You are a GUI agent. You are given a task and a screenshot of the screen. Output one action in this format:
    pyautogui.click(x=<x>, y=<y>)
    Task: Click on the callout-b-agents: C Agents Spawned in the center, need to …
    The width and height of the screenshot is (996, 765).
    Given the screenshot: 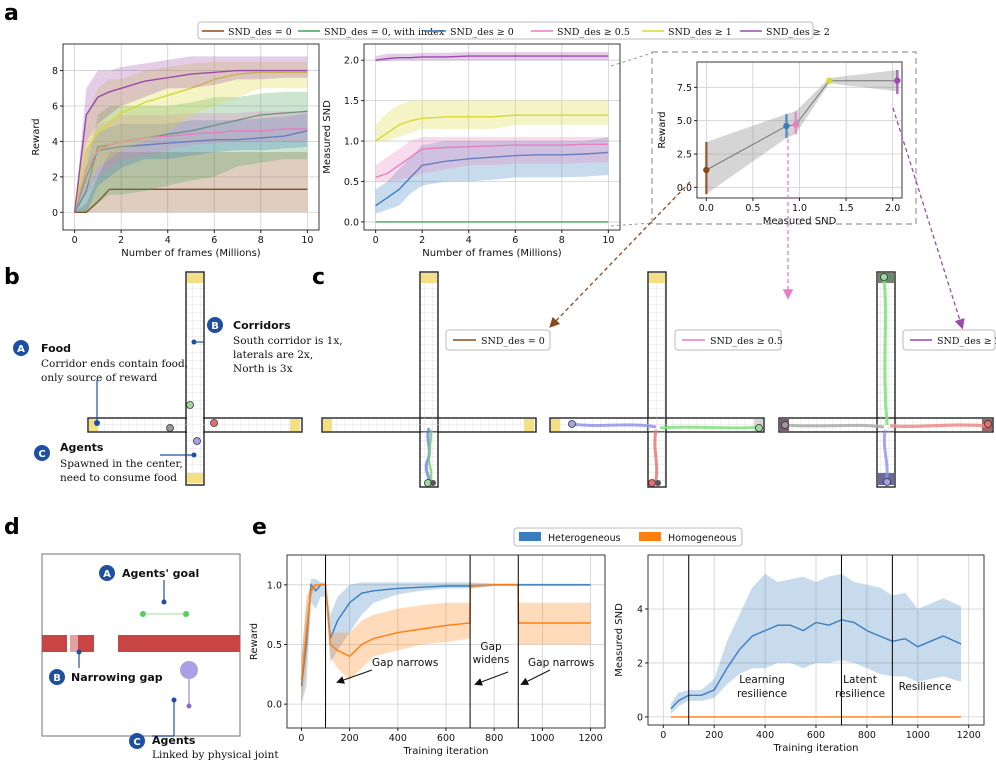 What is the action you would take?
    pyautogui.click(x=108, y=462)
    